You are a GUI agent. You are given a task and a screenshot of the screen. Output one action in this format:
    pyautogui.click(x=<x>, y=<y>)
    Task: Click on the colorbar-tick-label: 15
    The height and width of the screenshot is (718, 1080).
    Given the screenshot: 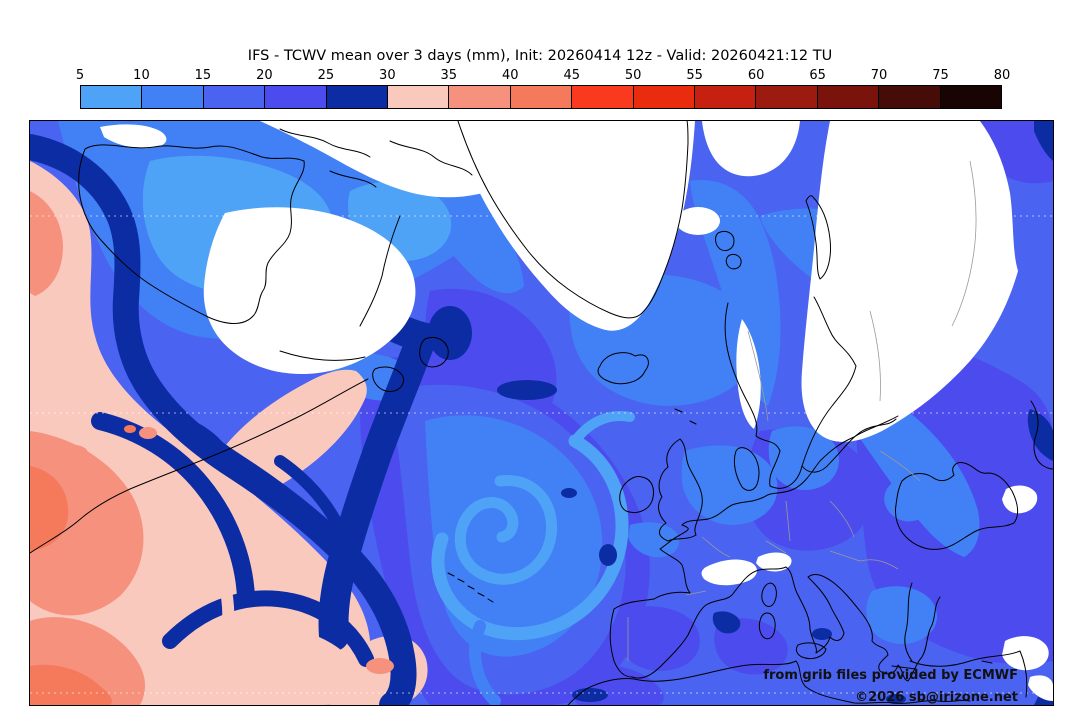 What is the action you would take?
    pyautogui.click(x=203, y=75)
    